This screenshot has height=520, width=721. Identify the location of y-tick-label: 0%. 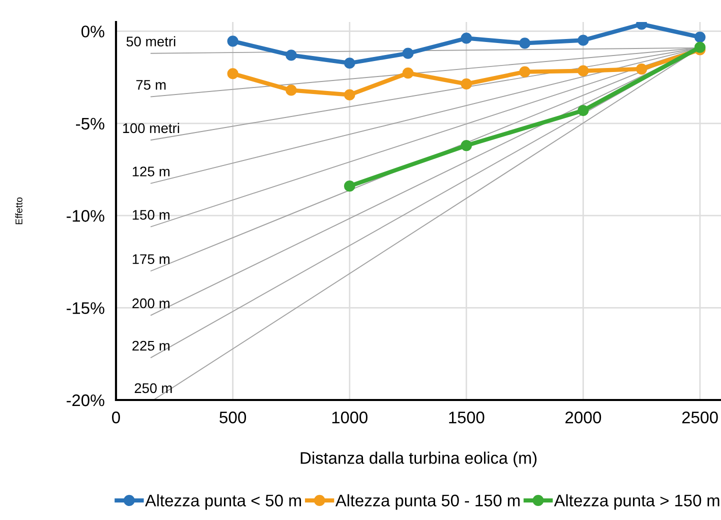
(92, 32).